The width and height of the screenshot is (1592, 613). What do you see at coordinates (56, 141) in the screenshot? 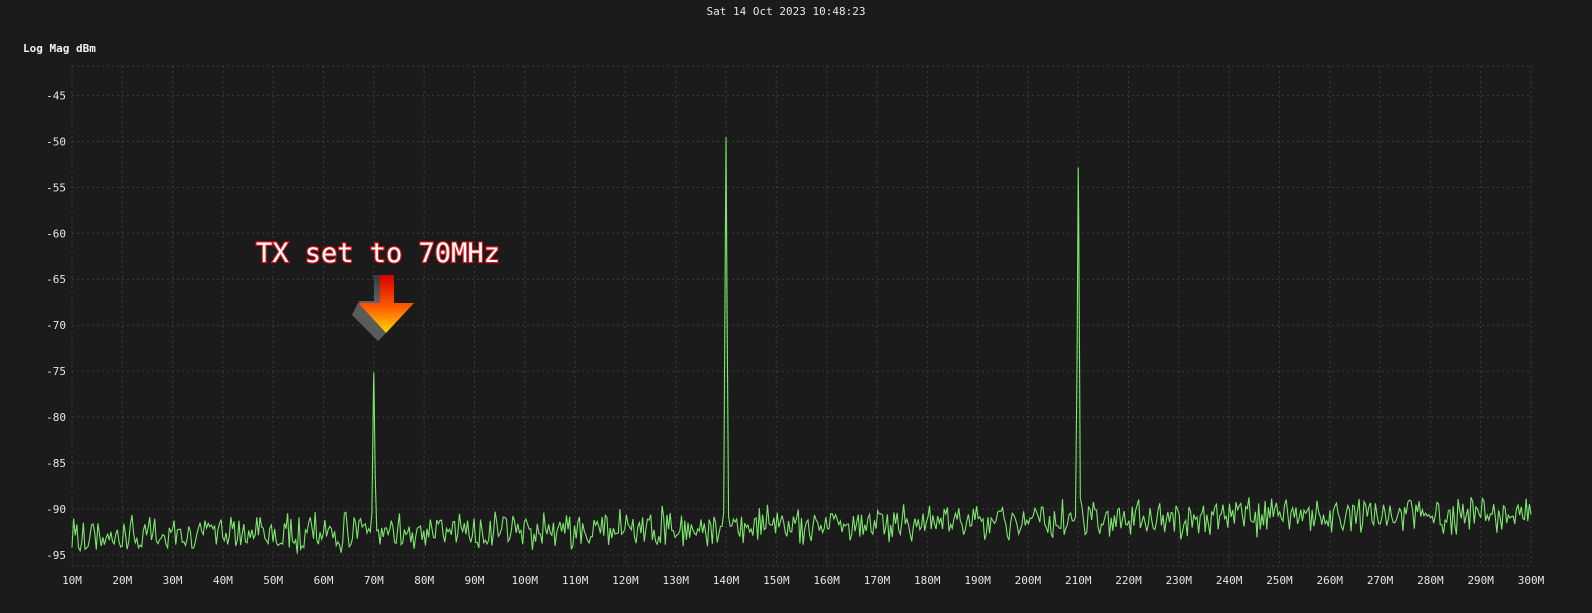
I see `y-tick-label: -50` at bounding box center [56, 141].